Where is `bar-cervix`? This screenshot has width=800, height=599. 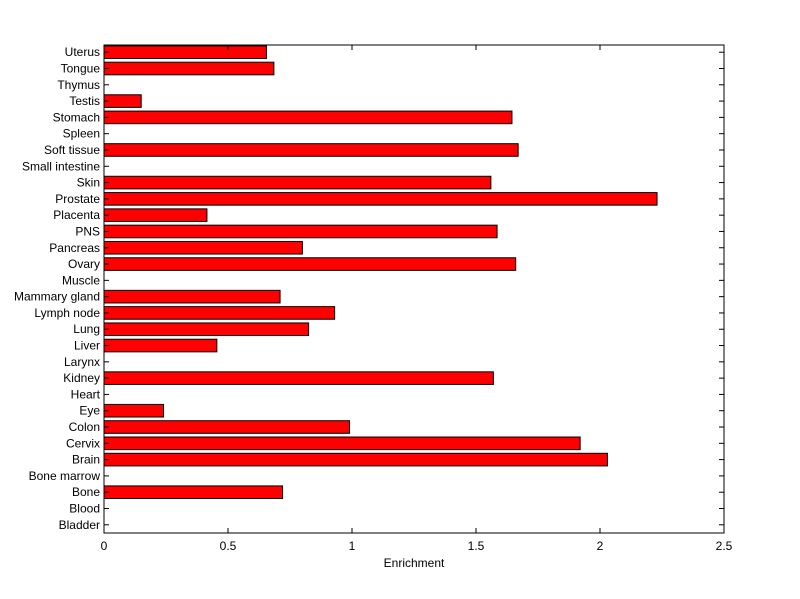
bar-cervix is located at coordinates (342, 443).